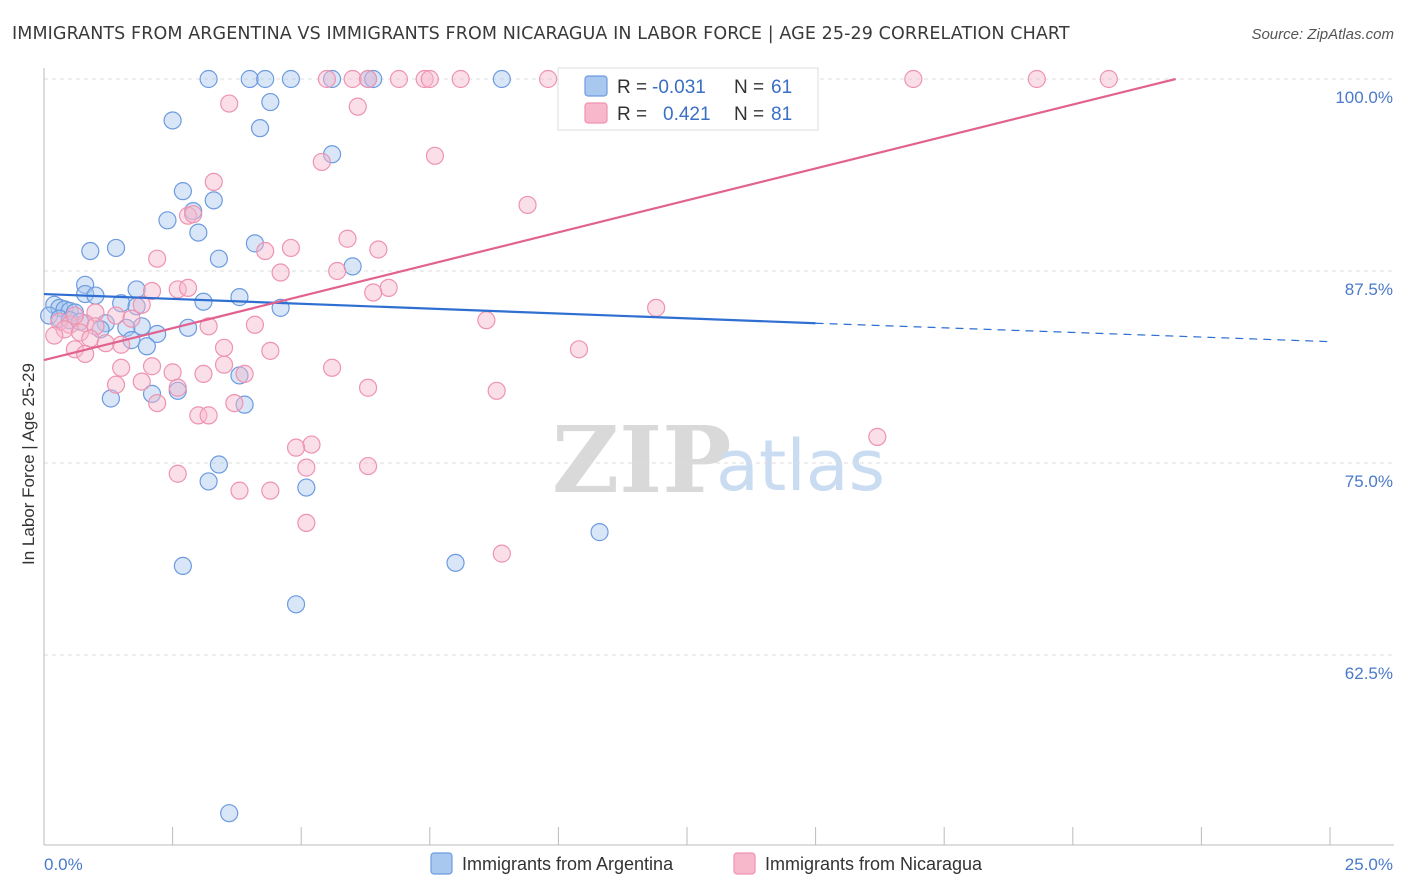  I want to click on legend-n-label-nicaragua: N =, so click(749, 114).